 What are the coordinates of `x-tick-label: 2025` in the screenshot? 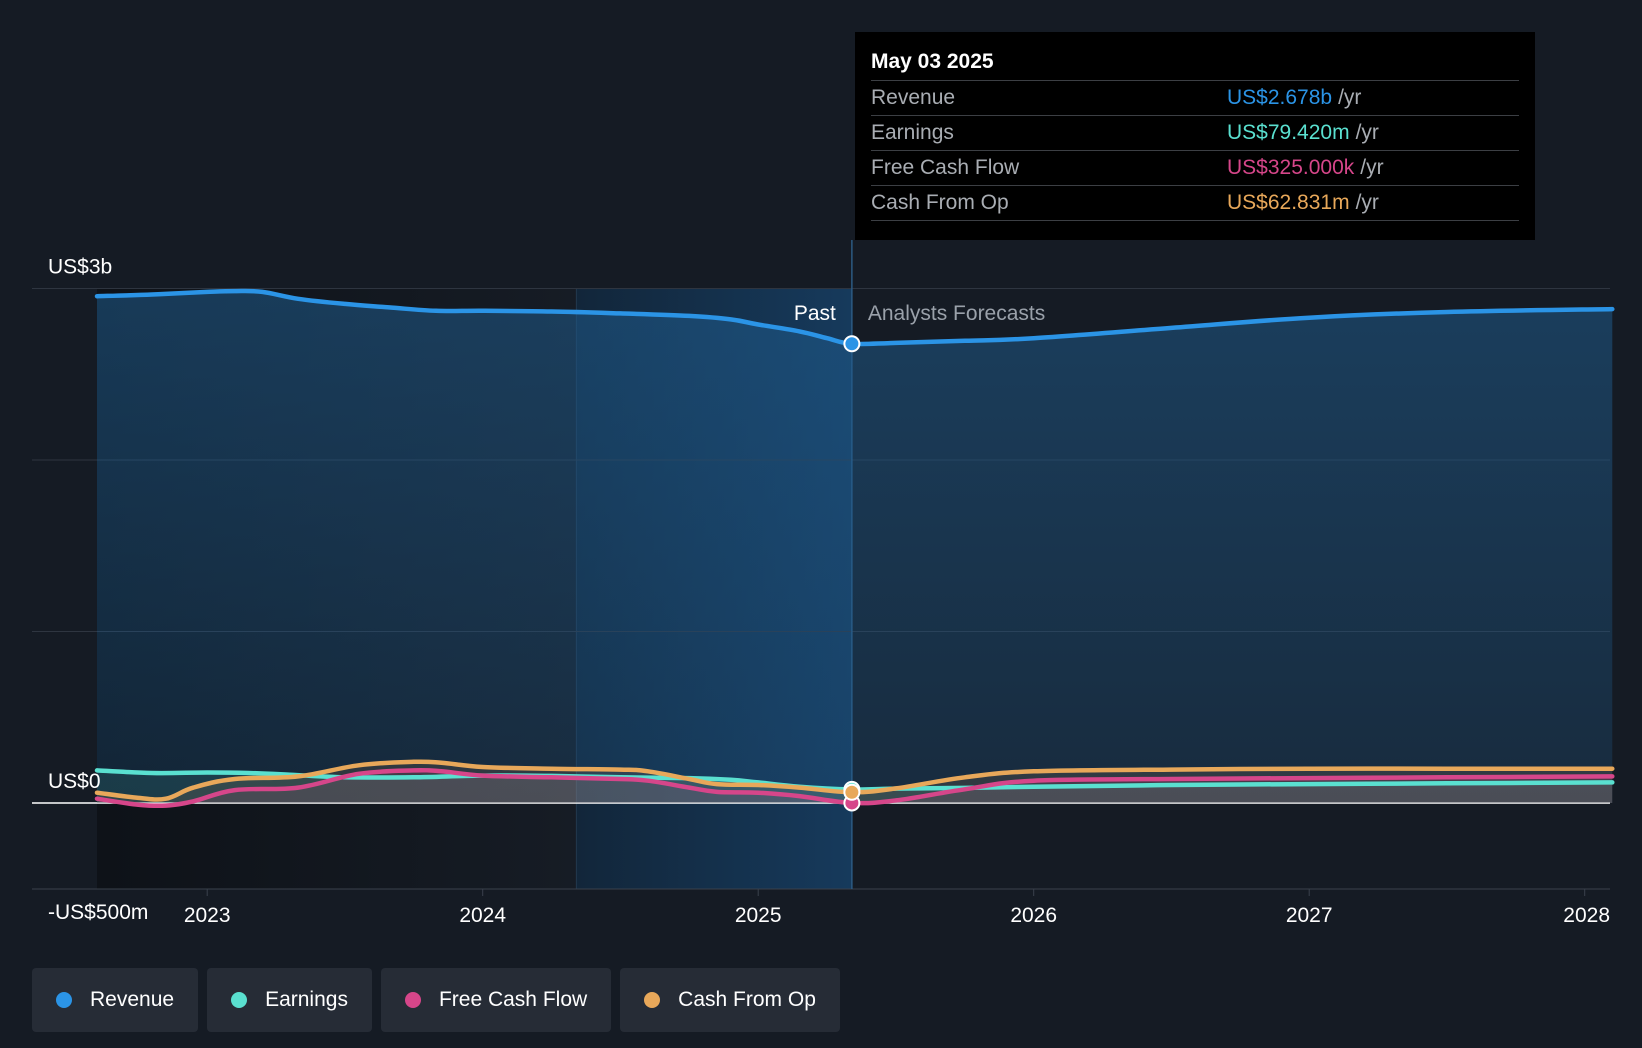 It's located at (758, 915).